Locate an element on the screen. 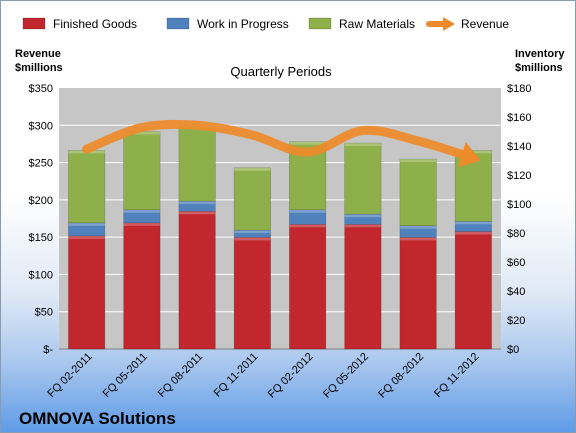  right-axis-title-line2: $millions is located at coordinates (539, 68).